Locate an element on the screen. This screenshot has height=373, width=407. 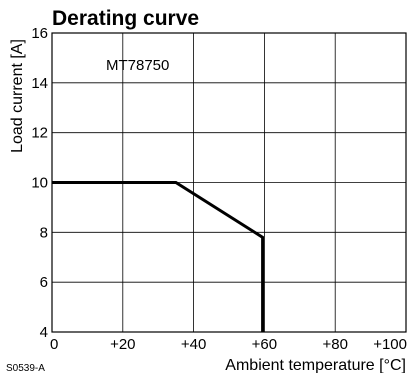
y-tick-label: 8 is located at coordinates (44, 232).